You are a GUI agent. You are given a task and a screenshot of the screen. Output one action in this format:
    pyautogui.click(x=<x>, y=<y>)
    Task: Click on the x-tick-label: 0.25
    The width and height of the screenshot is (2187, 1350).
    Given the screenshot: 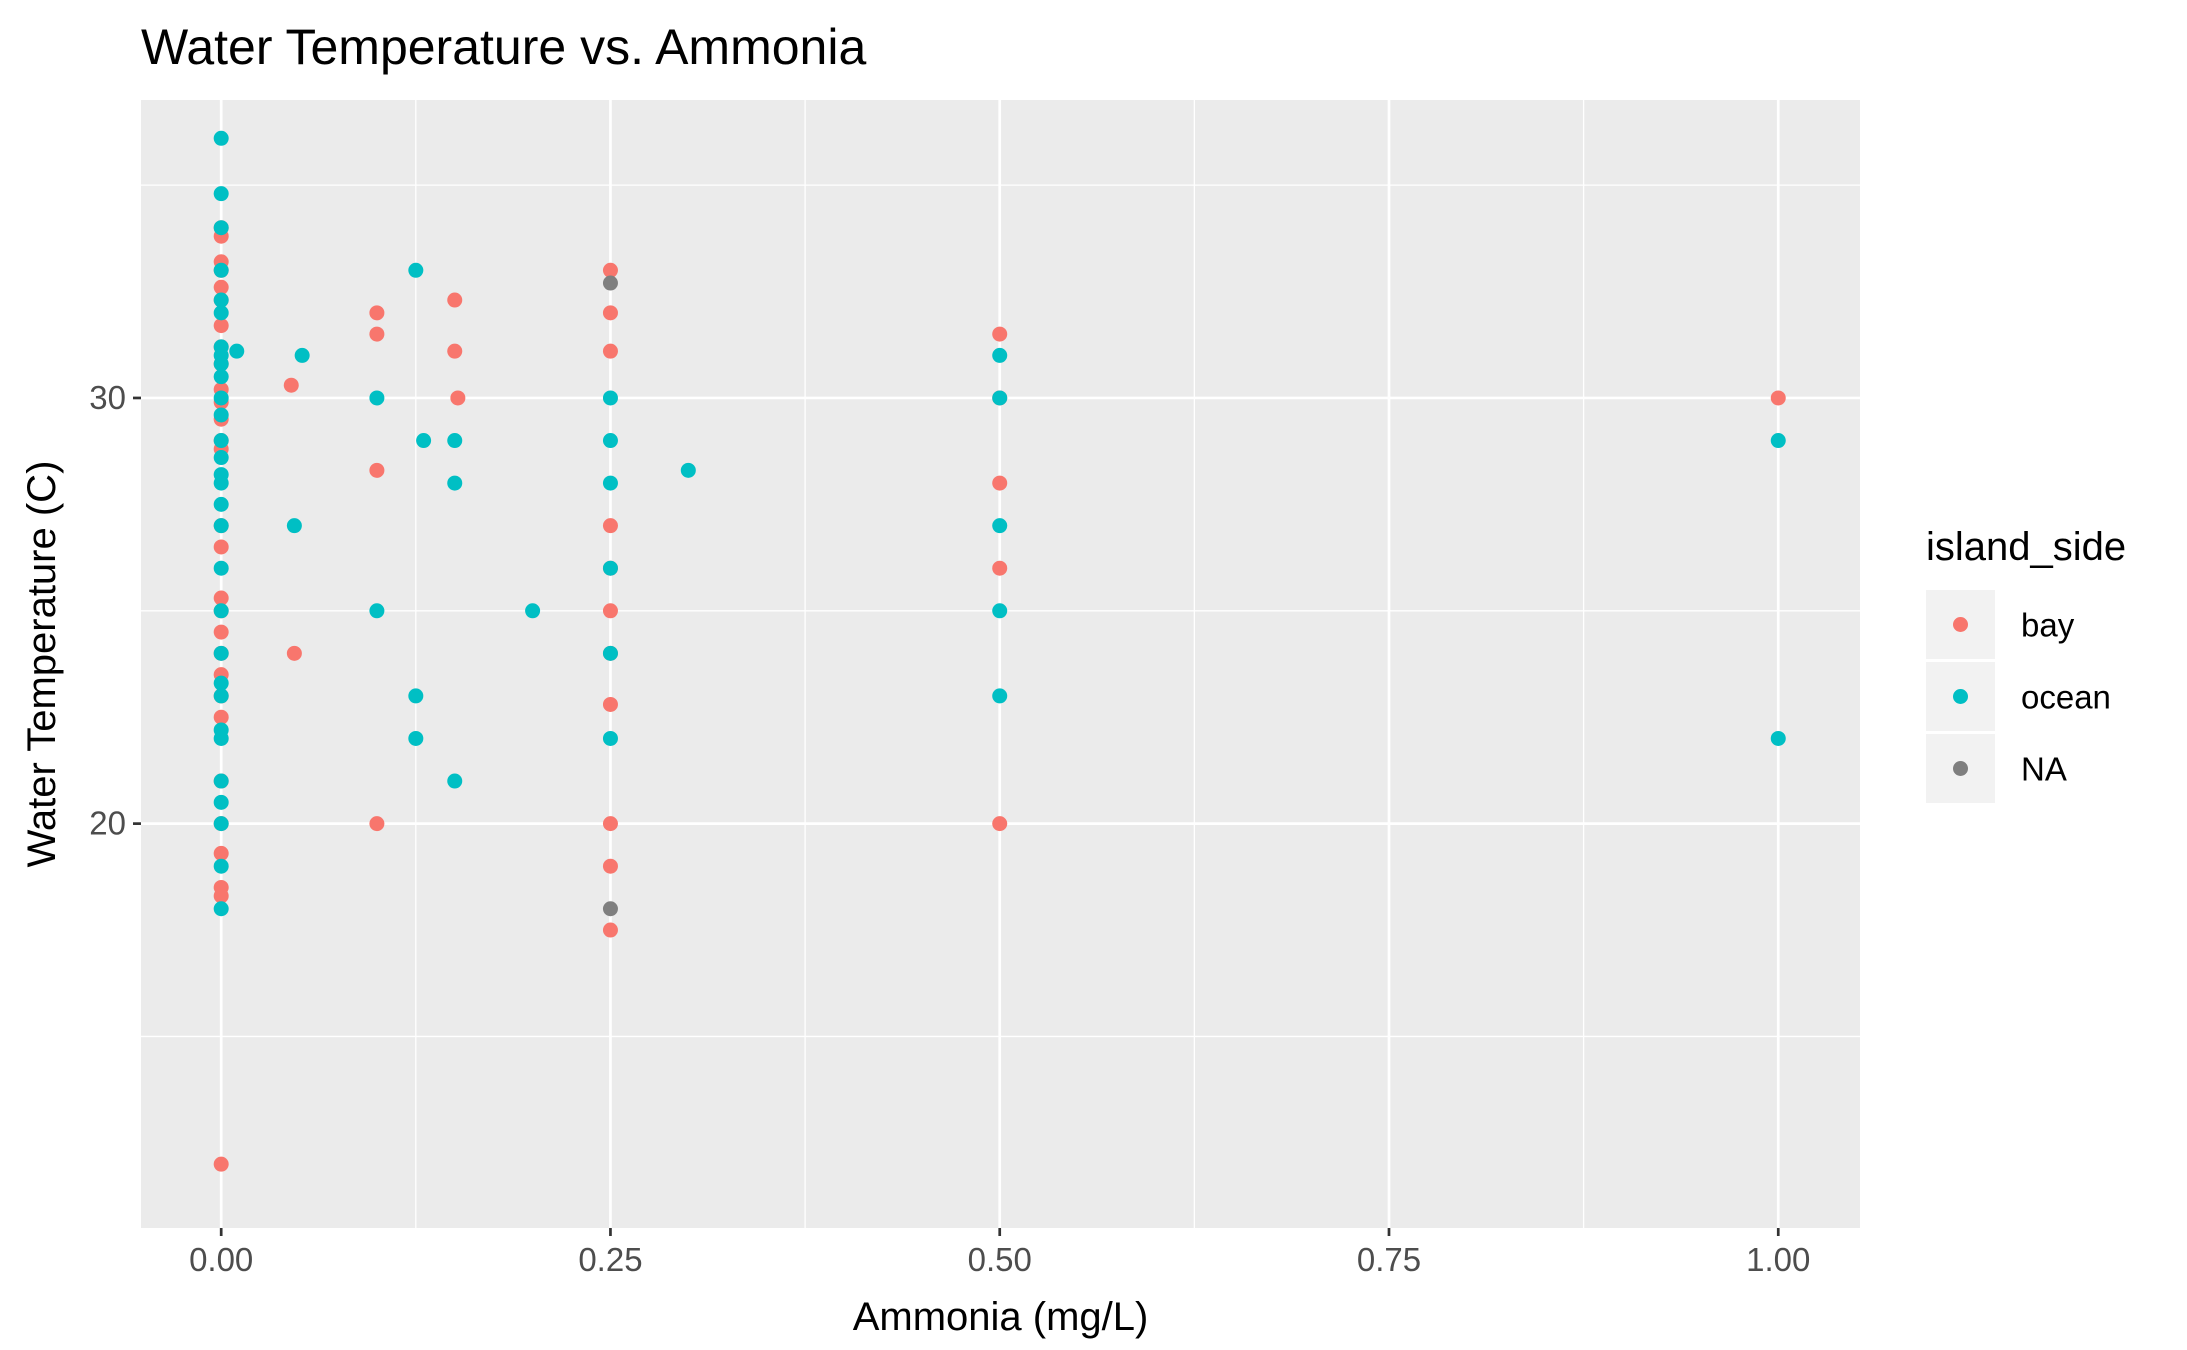 What is the action you would take?
    pyautogui.click(x=610, y=1259)
    